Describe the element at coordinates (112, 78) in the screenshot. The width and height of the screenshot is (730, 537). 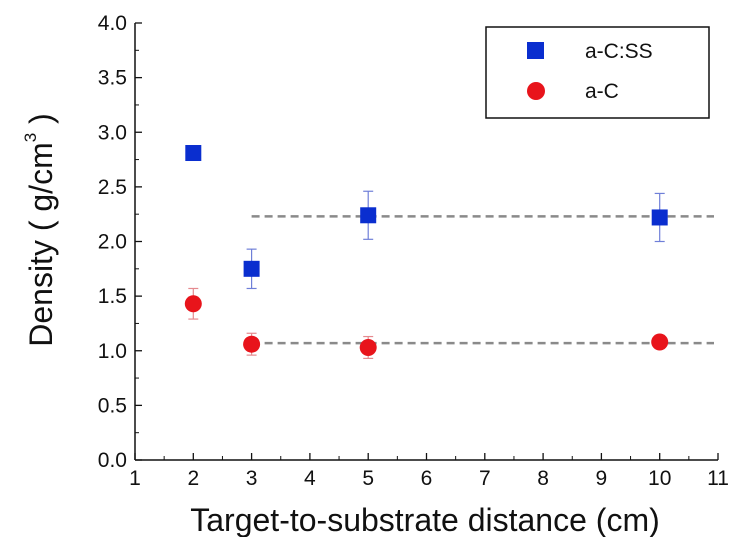
I see `y-tick-label: 3.5` at that location.